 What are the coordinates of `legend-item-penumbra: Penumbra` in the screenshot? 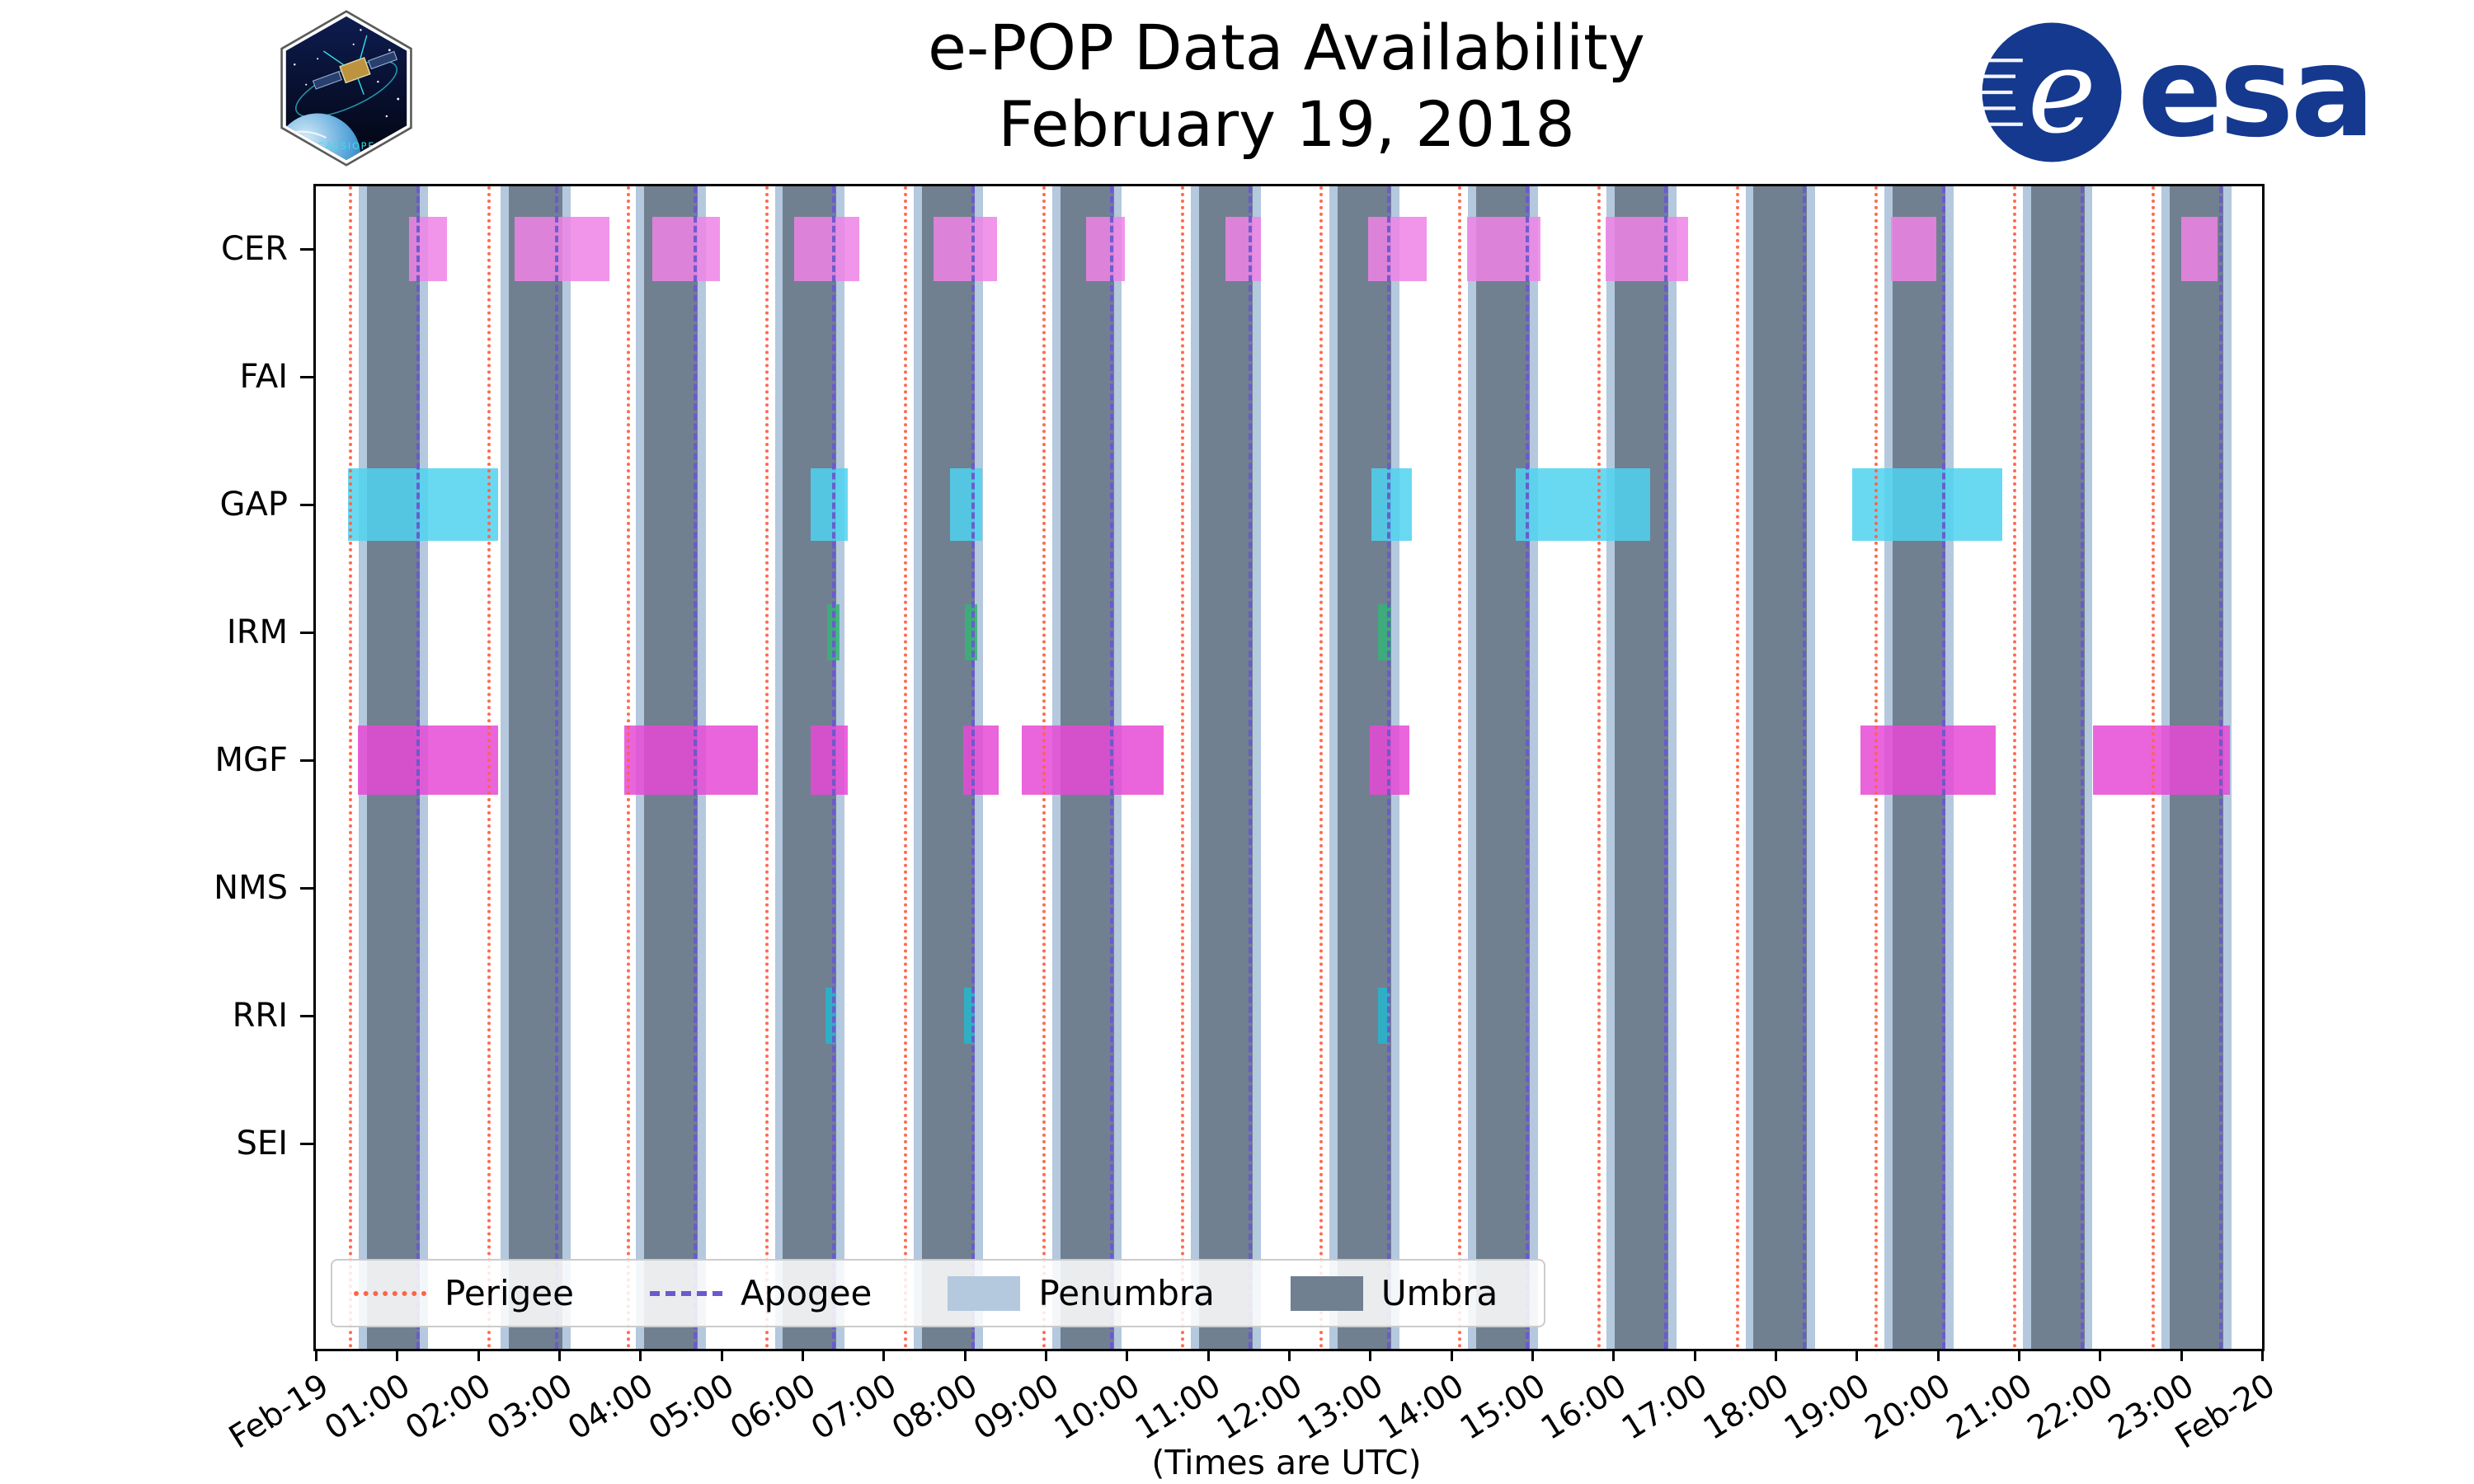 It's located at (1081, 1293).